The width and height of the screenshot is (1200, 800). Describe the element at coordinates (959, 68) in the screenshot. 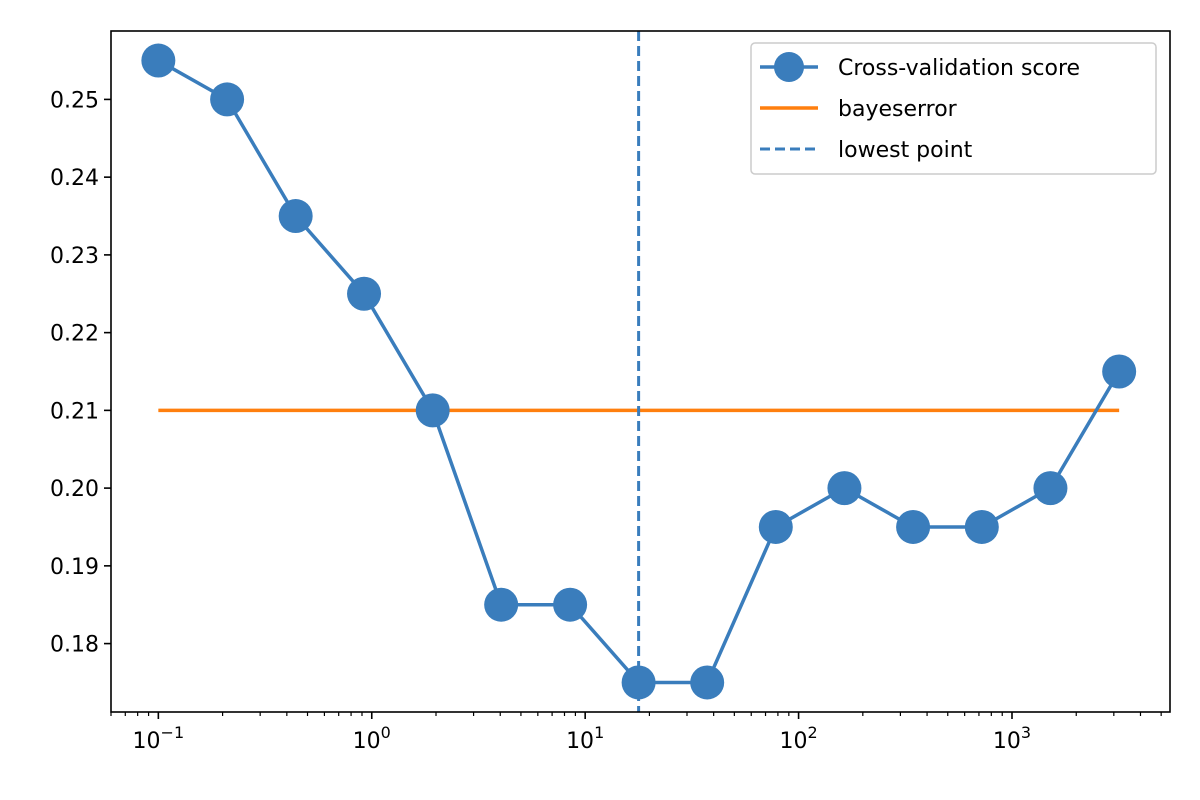

I see `legend-label-cv: Cross-validation score` at that location.